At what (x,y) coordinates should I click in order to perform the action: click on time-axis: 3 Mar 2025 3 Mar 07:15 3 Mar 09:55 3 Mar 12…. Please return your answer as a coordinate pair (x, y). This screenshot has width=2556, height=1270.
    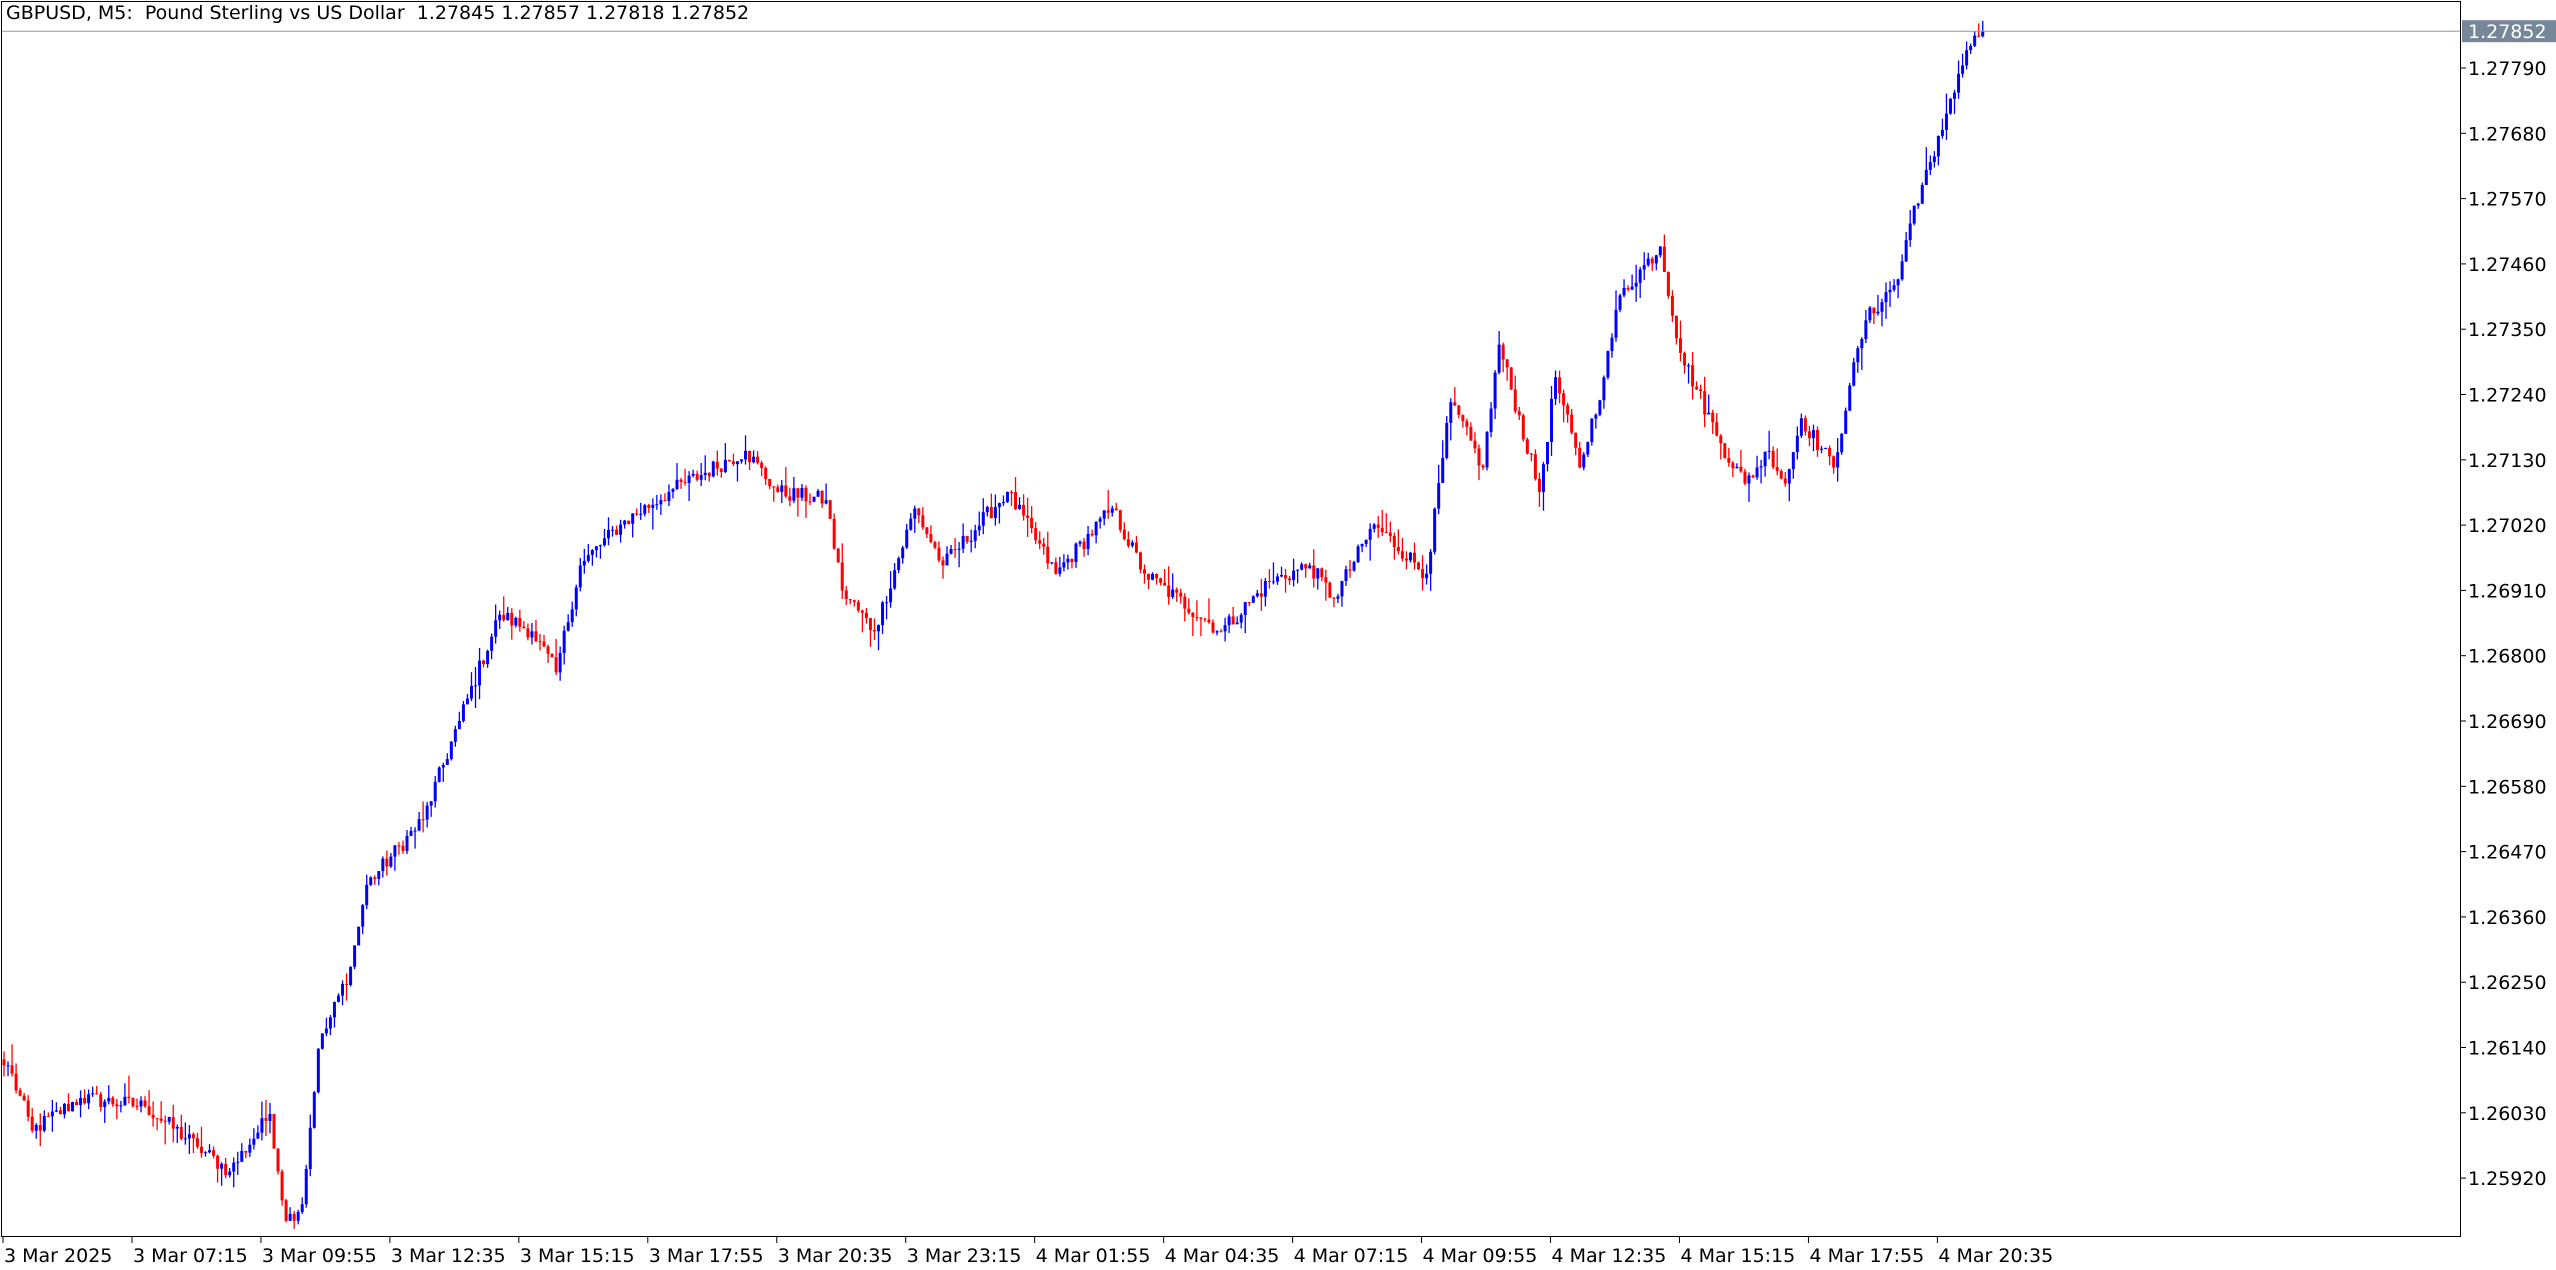
    Looking at the image, I should click on (1027, 1252).